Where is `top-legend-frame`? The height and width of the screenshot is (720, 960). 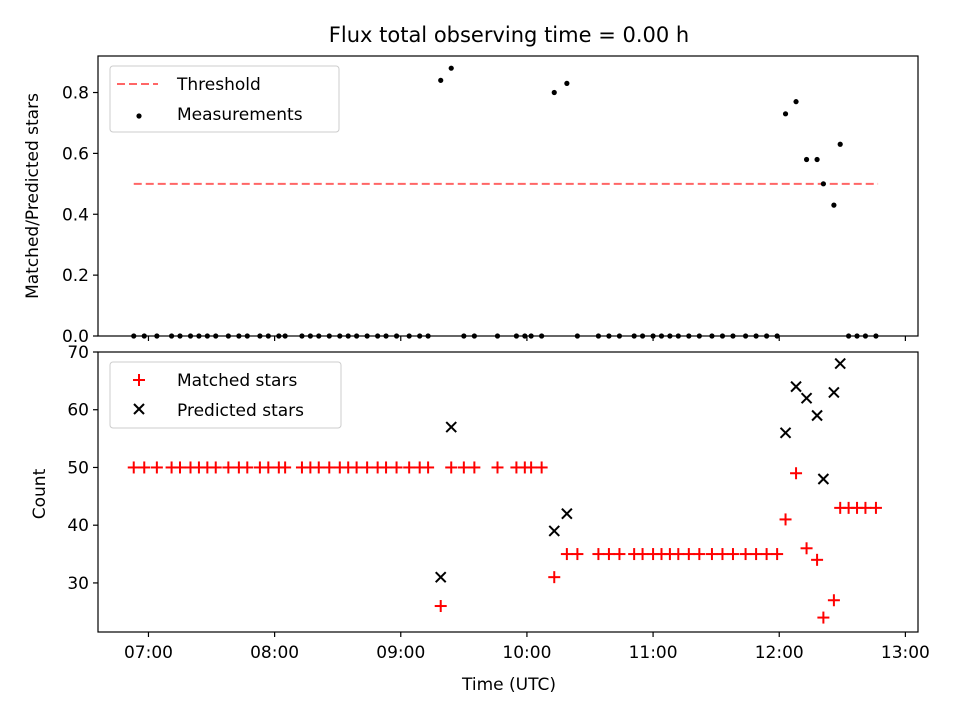
top-legend-frame is located at coordinates (224, 99).